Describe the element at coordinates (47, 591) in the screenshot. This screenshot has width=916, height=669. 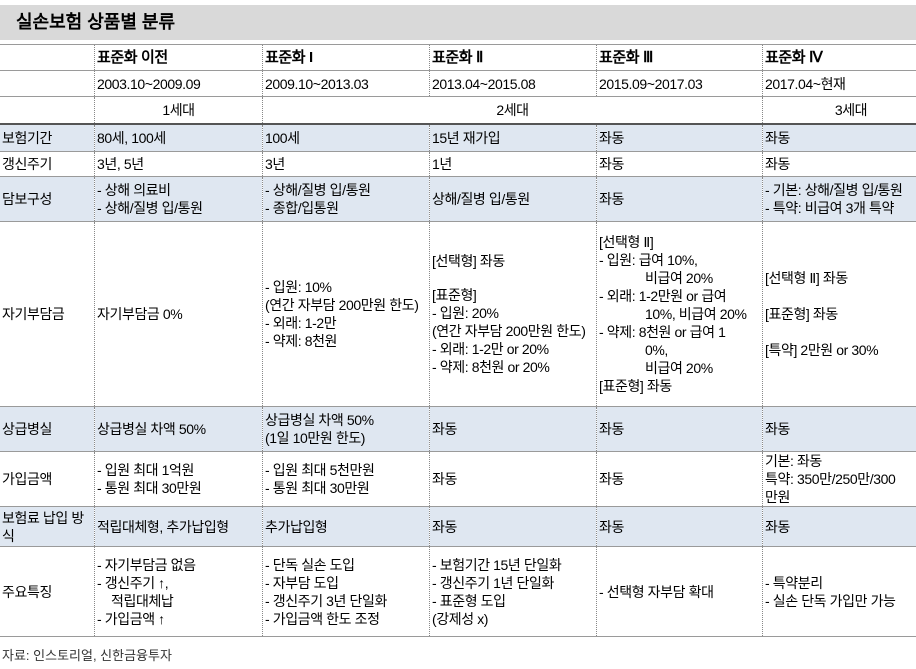
I see `row-label: 주요특징` at that location.